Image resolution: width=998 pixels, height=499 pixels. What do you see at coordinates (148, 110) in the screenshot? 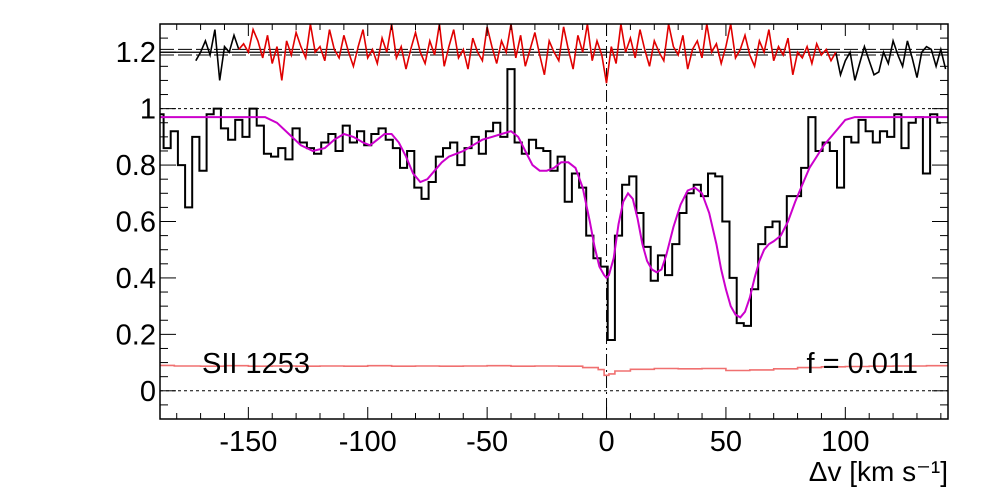
I see `y-tick-label: 1` at bounding box center [148, 110].